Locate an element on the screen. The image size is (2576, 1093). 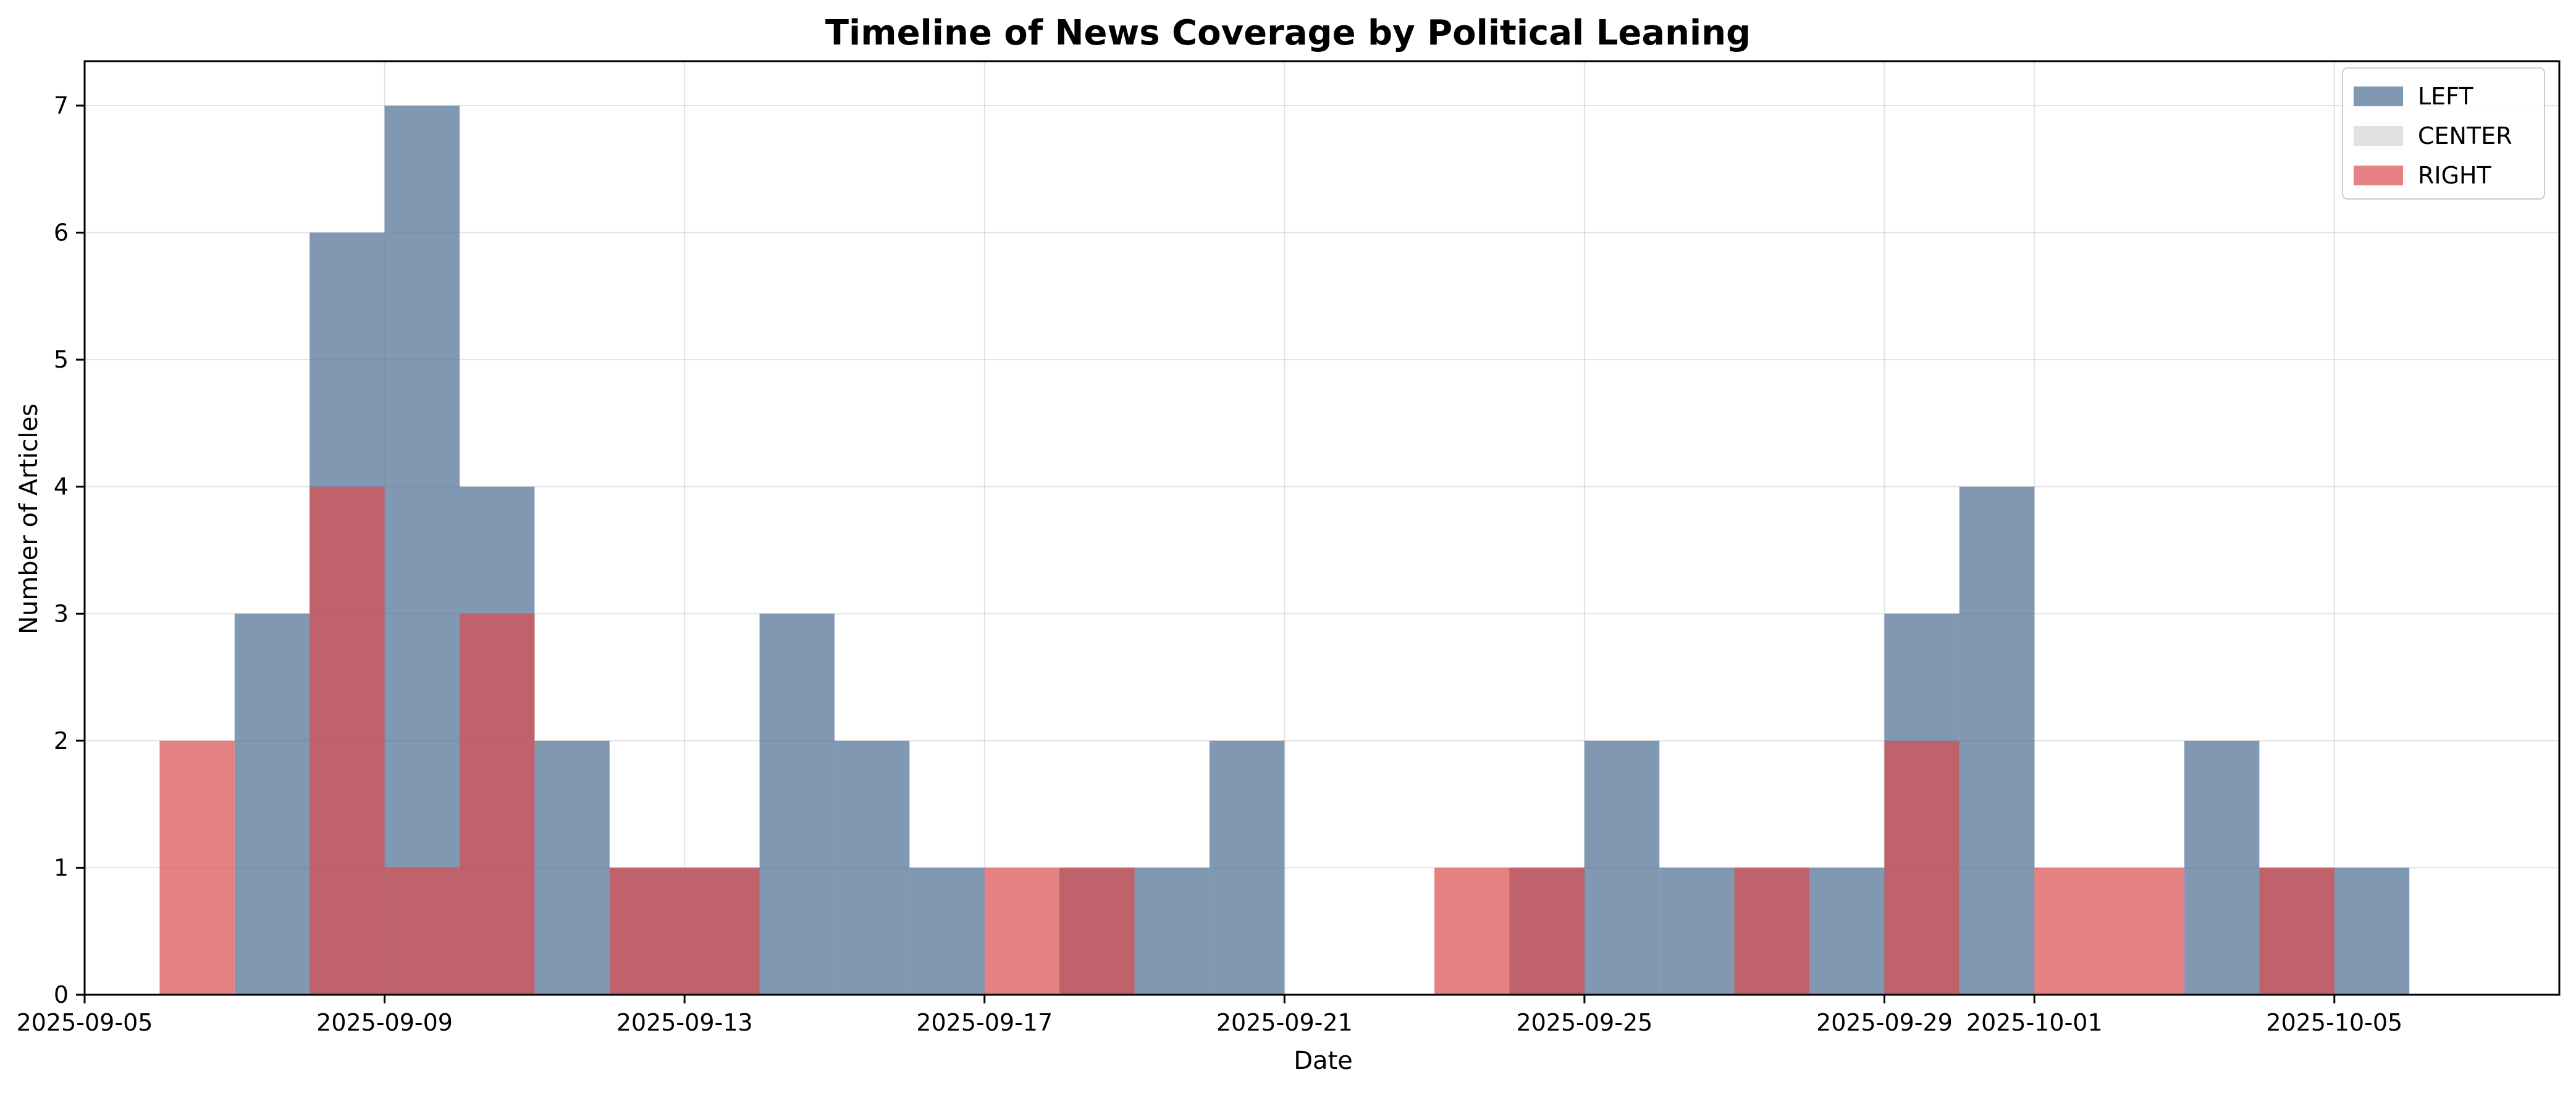
y-tick-label: 4 is located at coordinates (61, 487).